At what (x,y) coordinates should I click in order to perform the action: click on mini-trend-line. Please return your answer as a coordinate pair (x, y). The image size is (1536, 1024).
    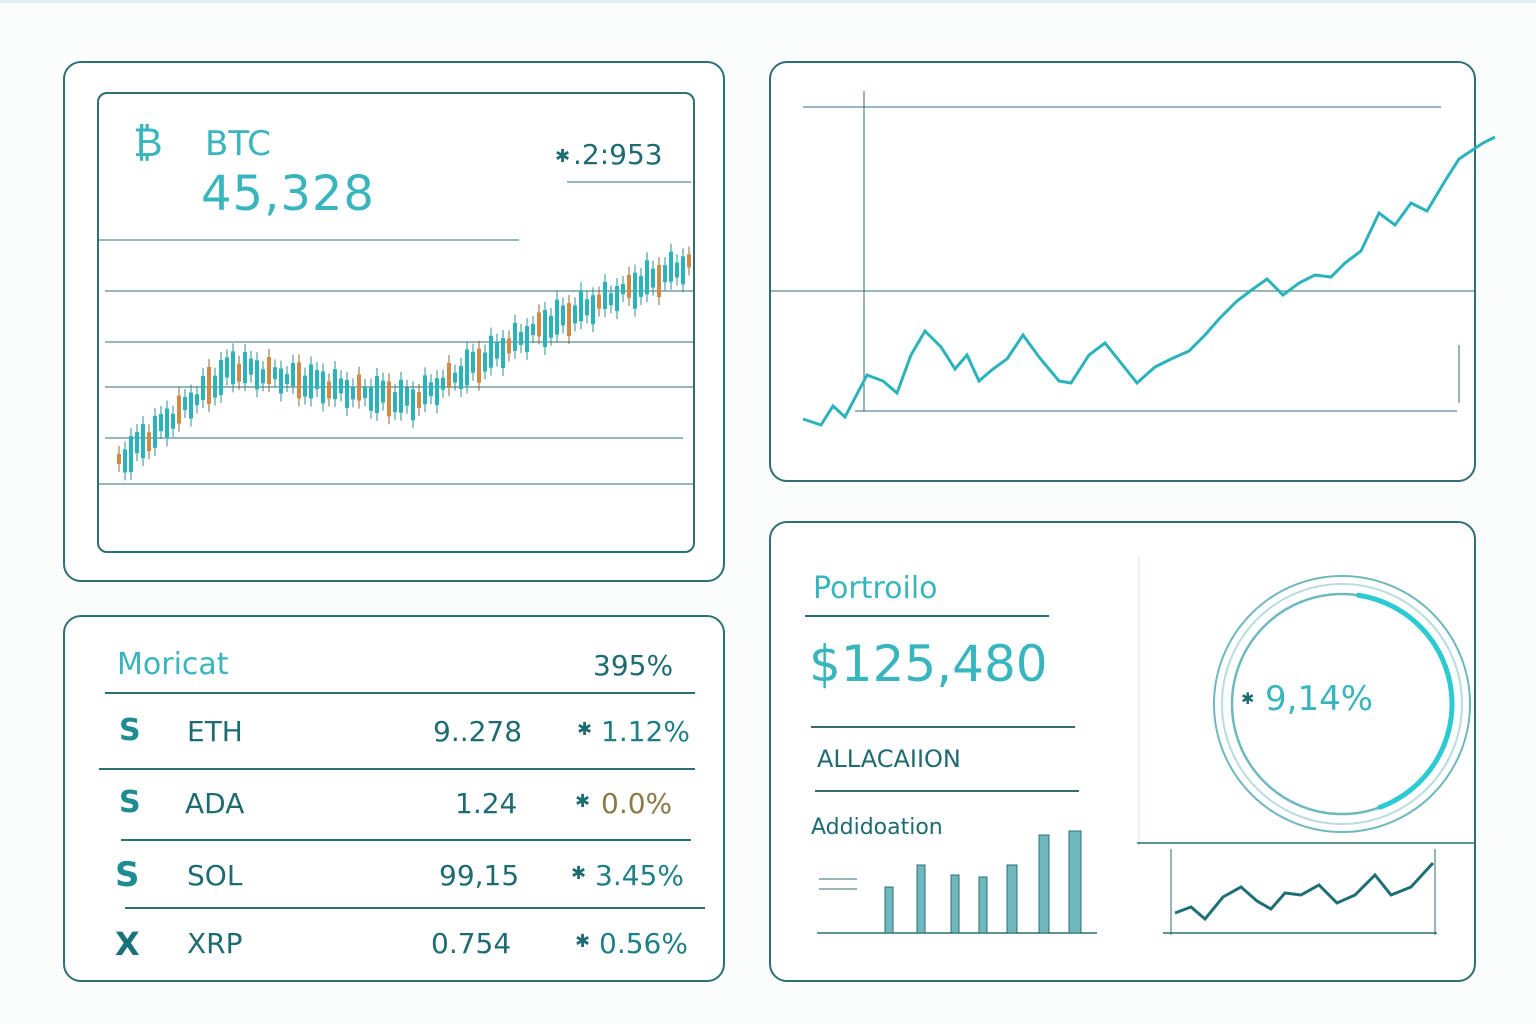
    Looking at the image, I should click on (1304, 891).